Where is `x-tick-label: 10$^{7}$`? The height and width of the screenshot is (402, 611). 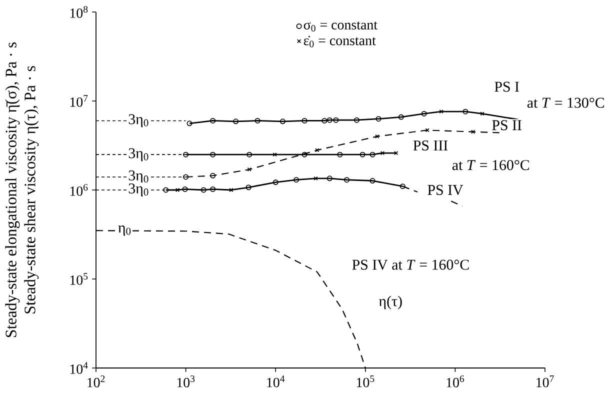 x-tick-label: 10$^{7}$ is located at coordinates (545, 382).